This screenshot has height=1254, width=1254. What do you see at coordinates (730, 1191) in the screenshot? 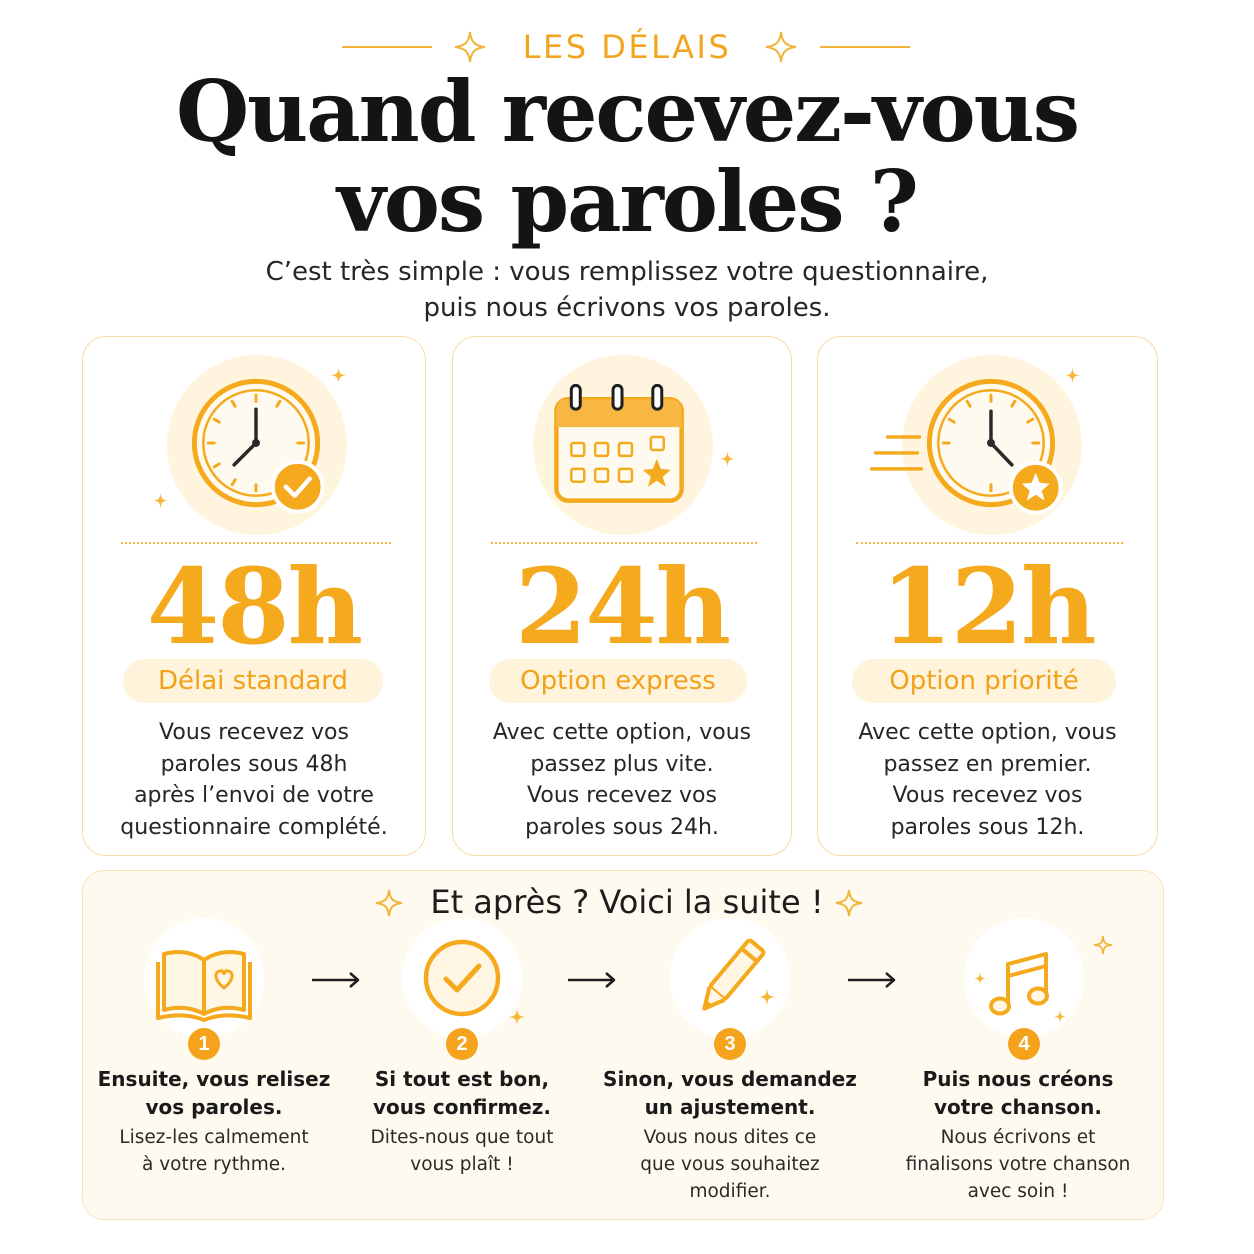
I see `step-desc-line: modifier.` at bounding box center [730, 1191].